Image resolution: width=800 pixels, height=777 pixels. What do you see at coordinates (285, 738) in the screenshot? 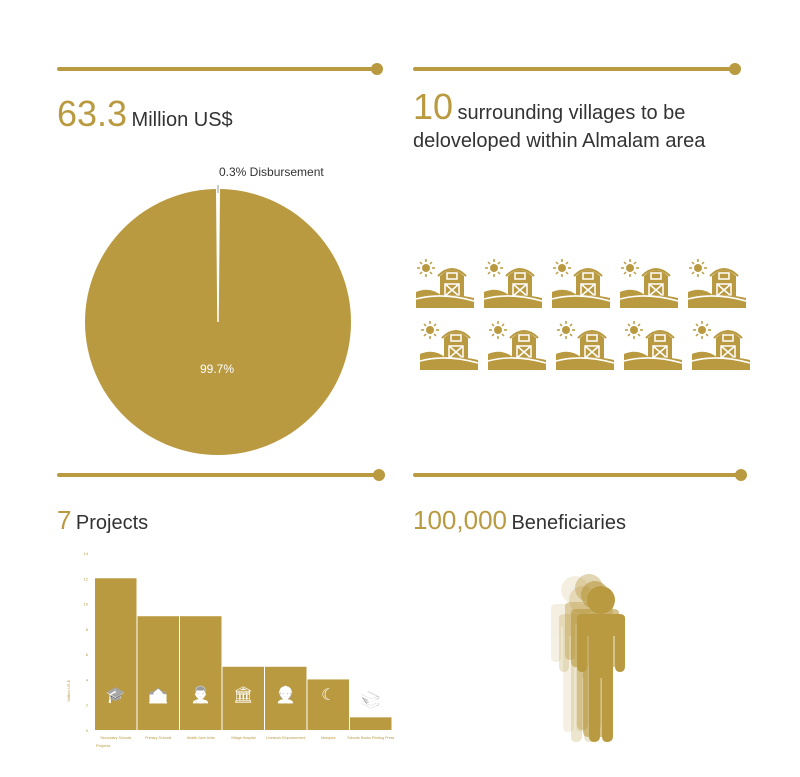
I see `x-tick-label: Livestock Empowerment` at bounding box center [285, 738].